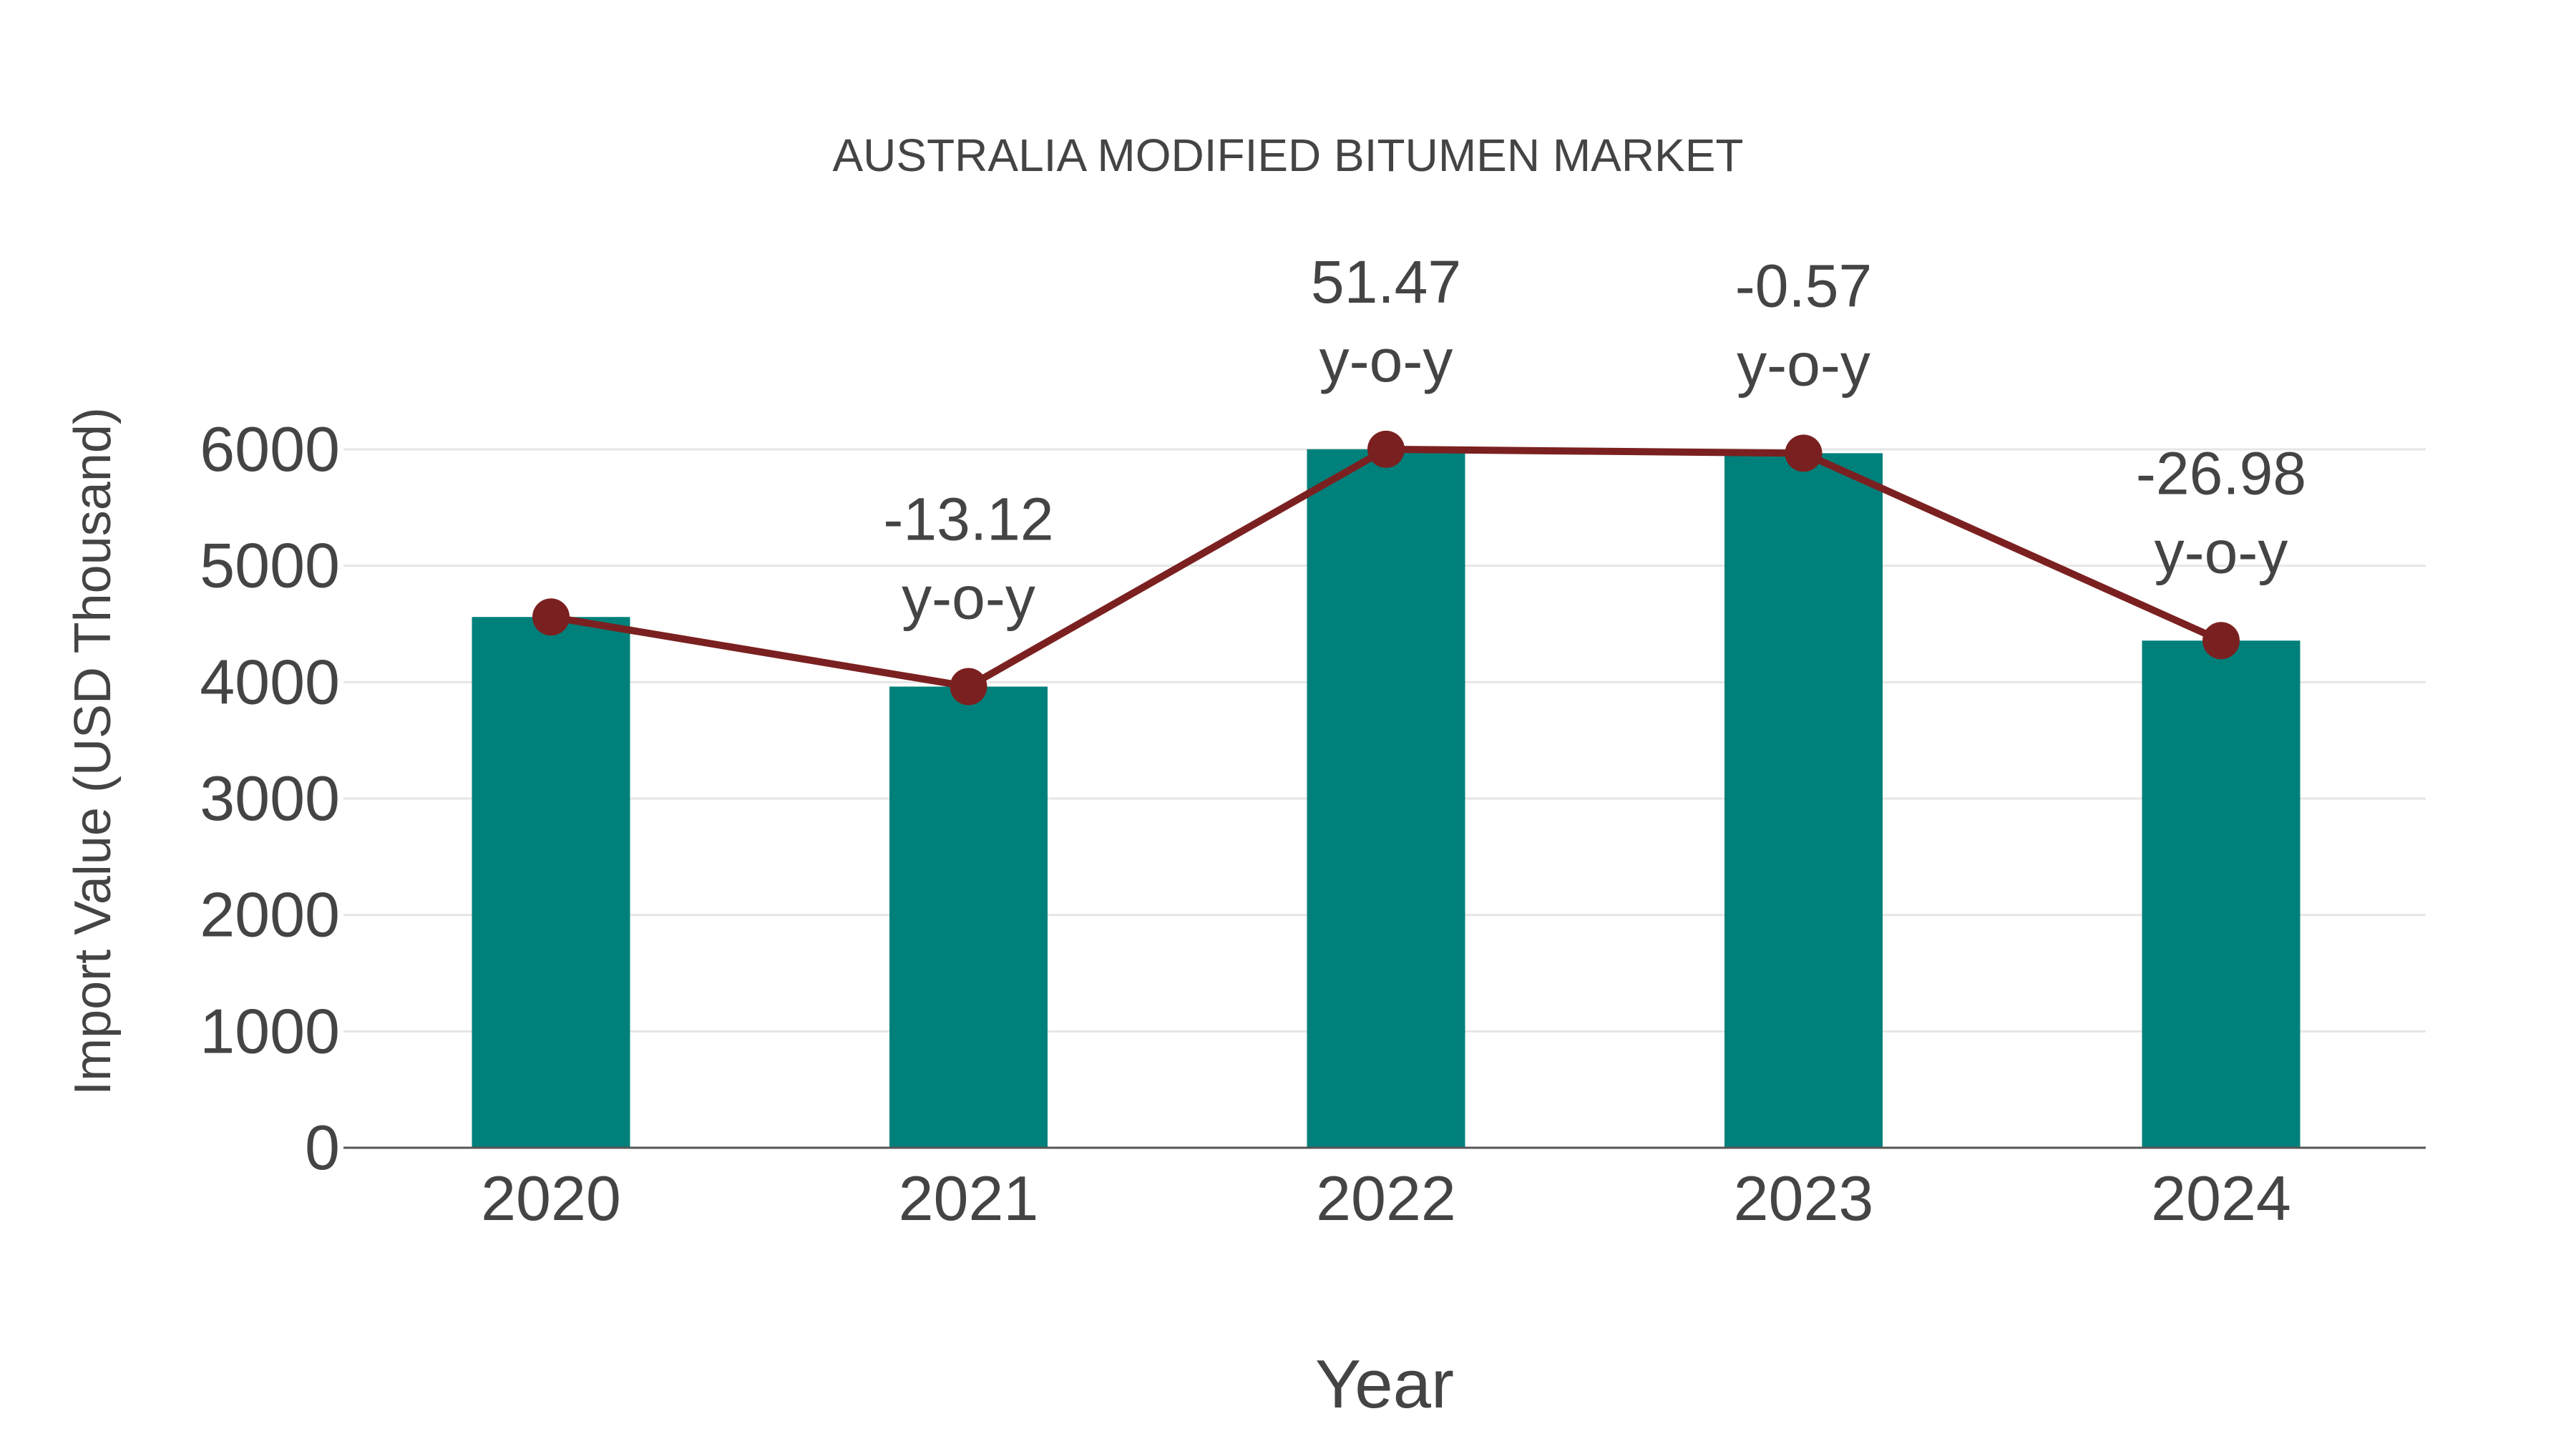  Describe the element at coordinates (968, 519) in the screenshot. I see `yoy-value-label: -13.12` at that location.